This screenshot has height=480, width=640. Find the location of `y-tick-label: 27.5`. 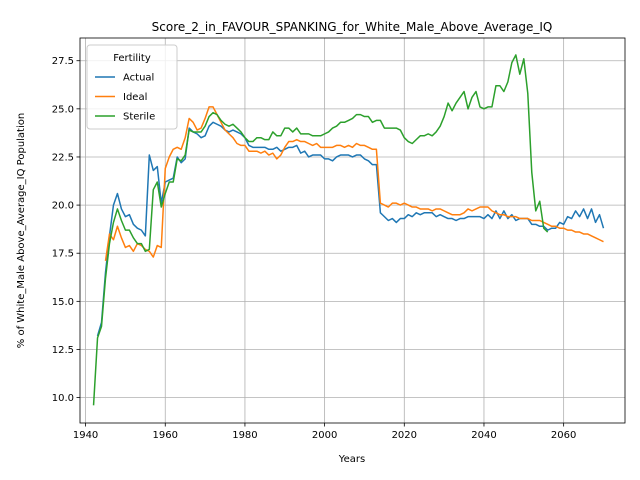

y-tick-label: 27.5 is located at coordinates (63, 61).